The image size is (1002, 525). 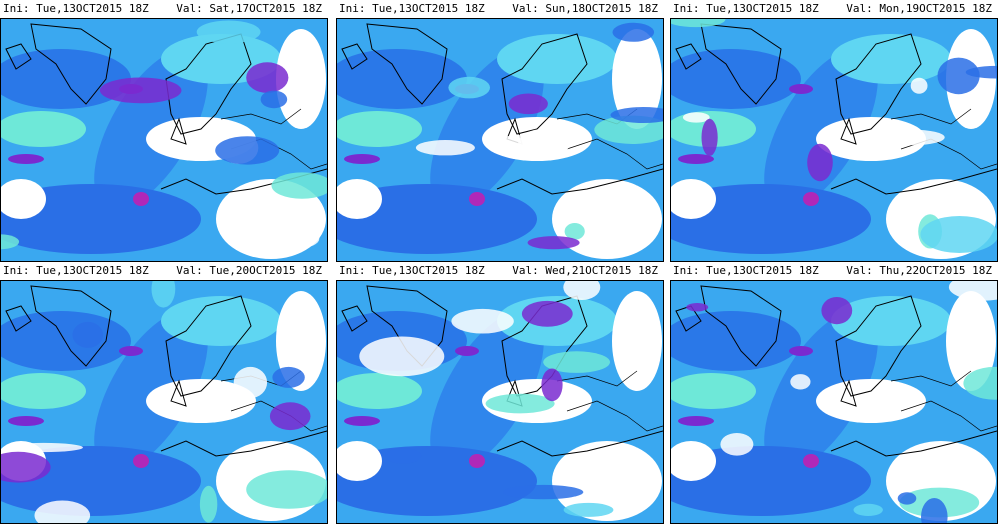 I want to click on valid-time: Val: Sat,17OCT2015 18Z, so click(x=249, y=8).